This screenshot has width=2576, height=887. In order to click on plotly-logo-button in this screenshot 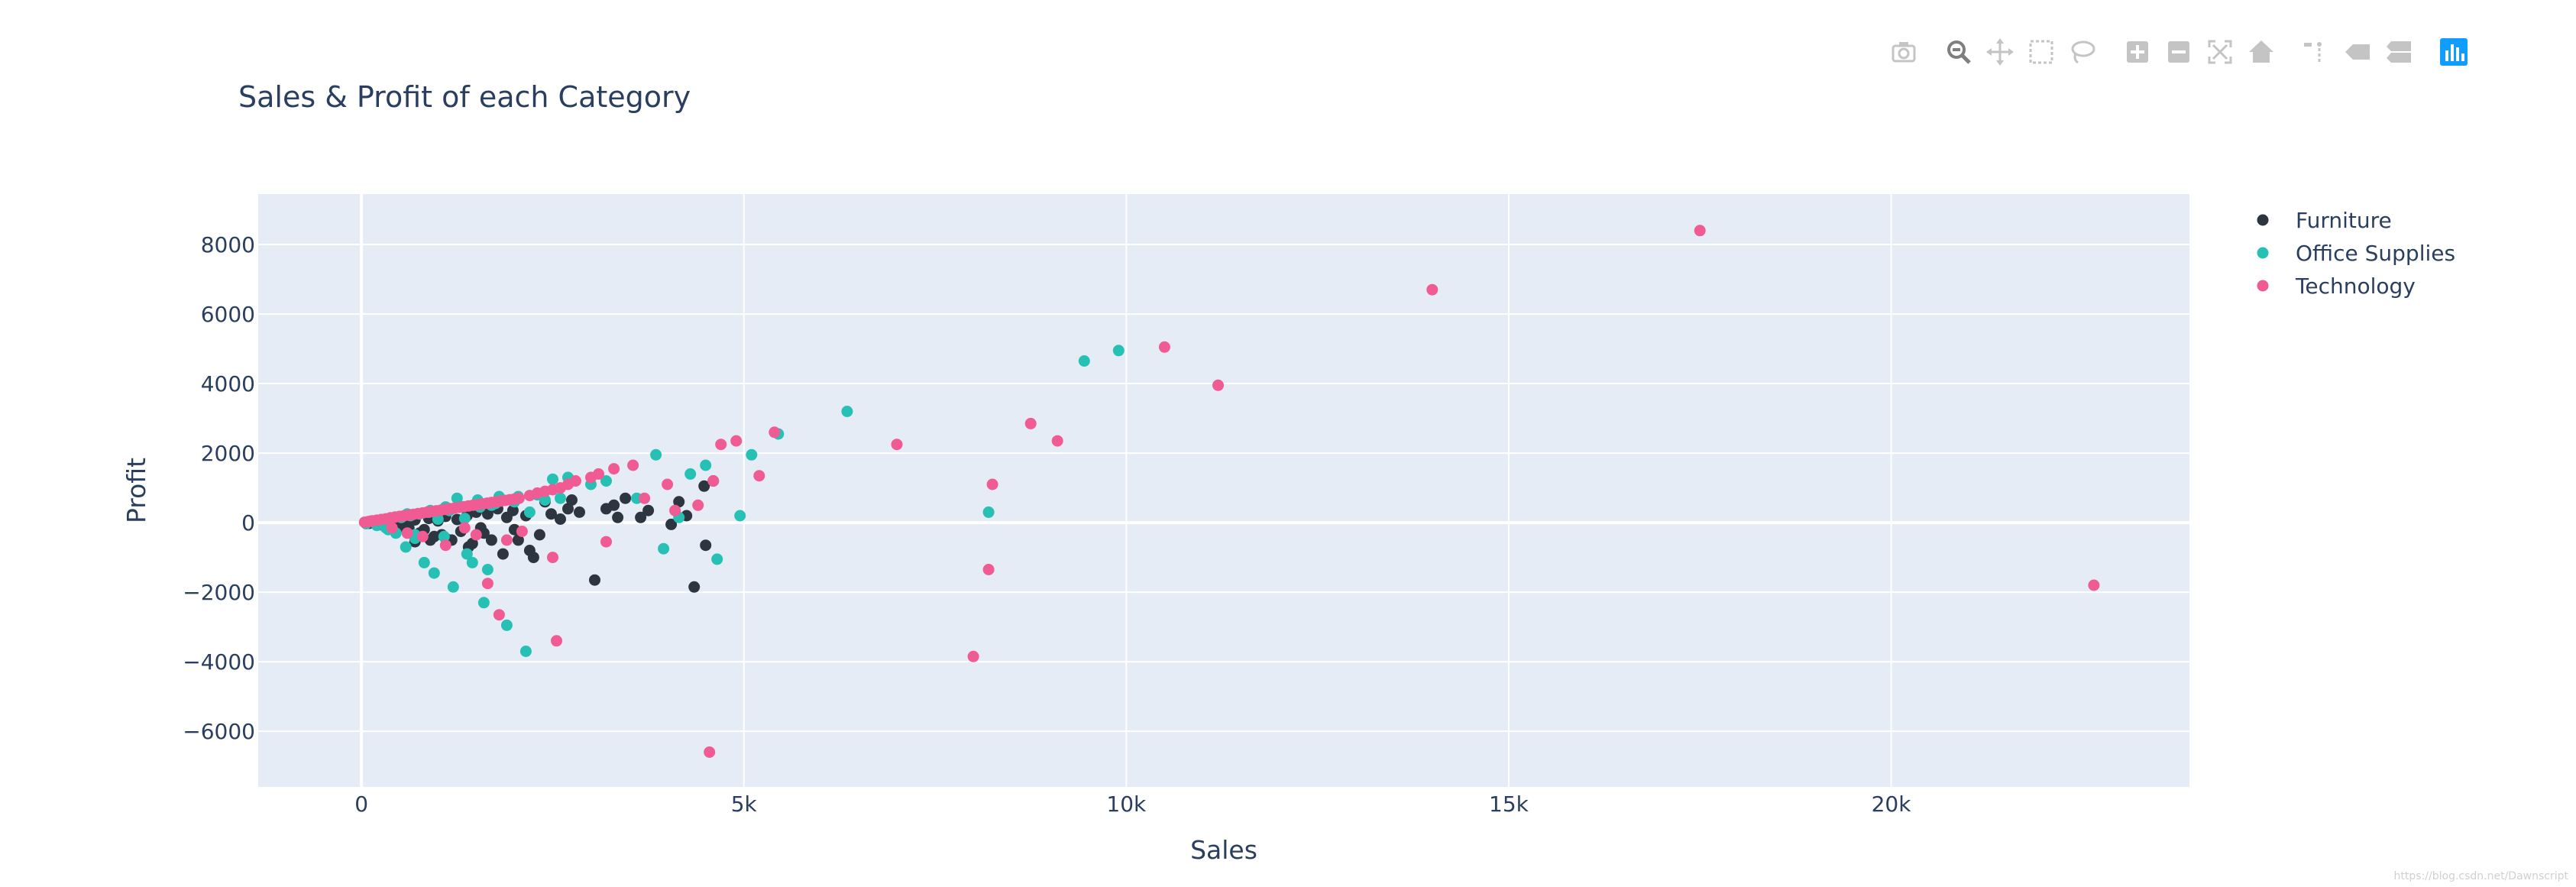, I will do `click(2454, 52)`.